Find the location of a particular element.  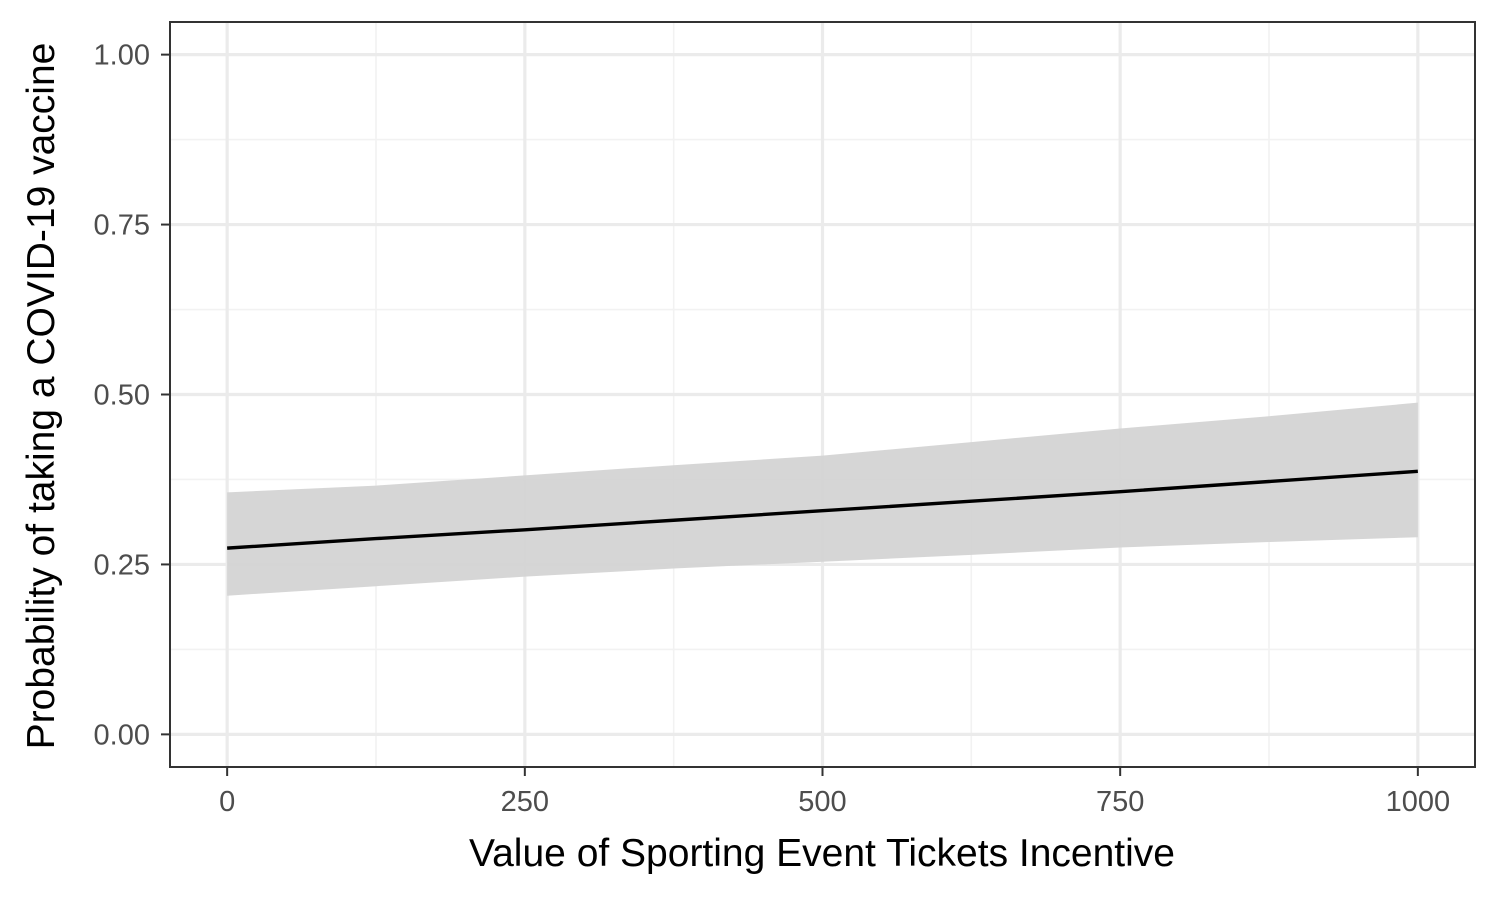

y-axis-title: Probability of taking a COVID-19 vaccine is located at coordinates (41, 396).